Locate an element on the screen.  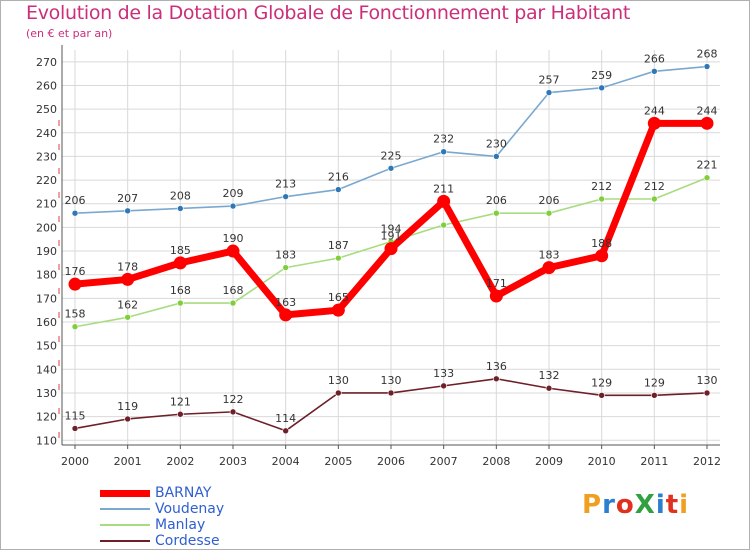
x-tick-label: 2000 is located at coordinates (75, 461).